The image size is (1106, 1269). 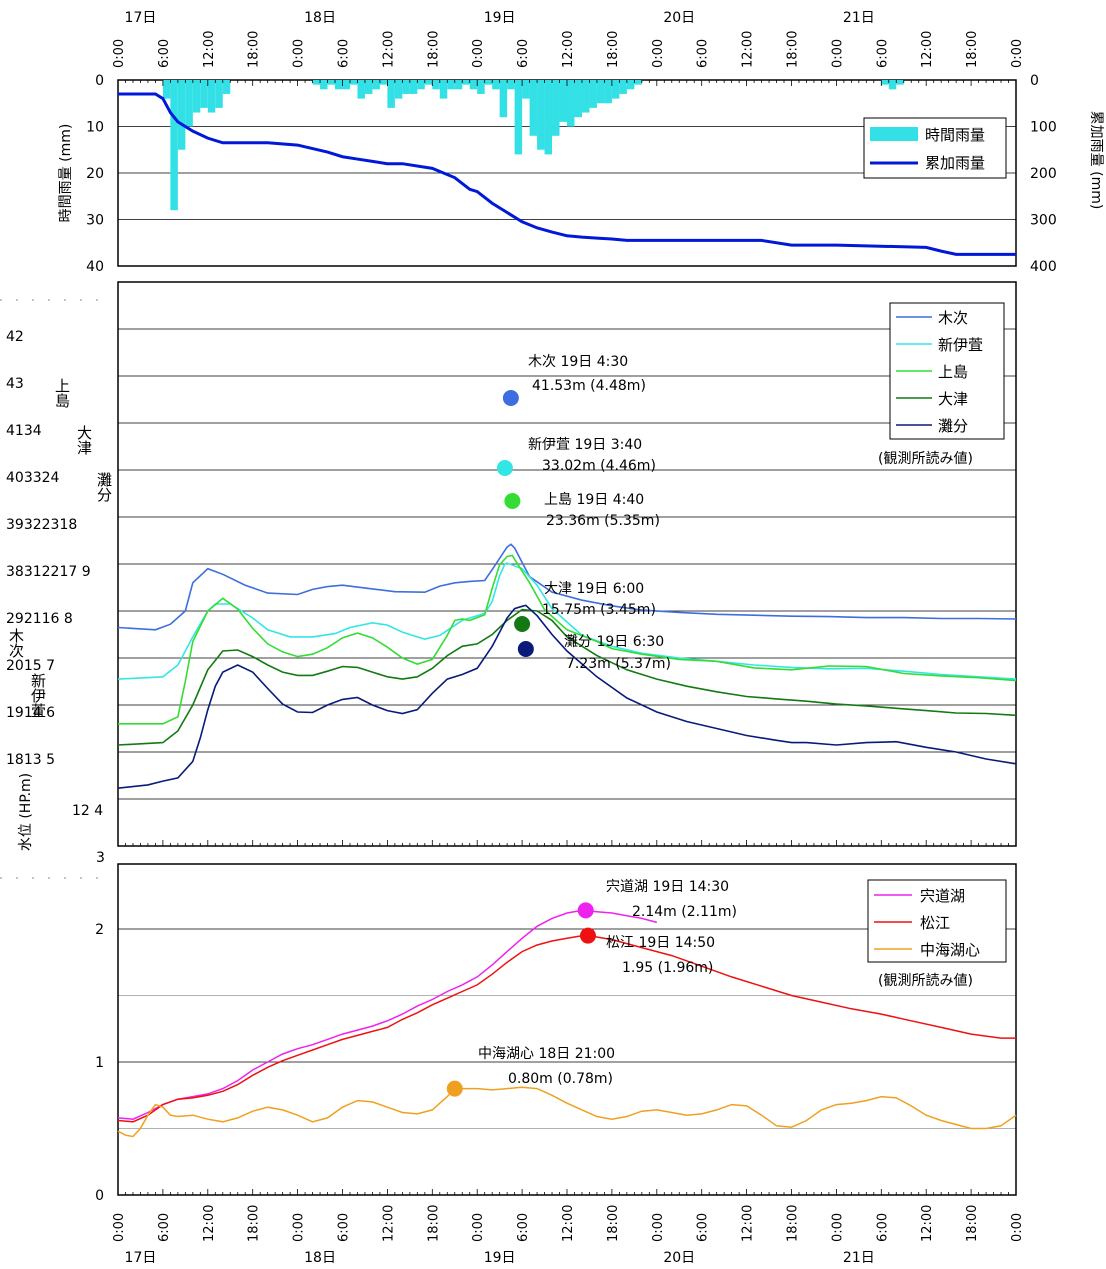 I want to click on legend-label: 大津, so click(x=953, y=399).